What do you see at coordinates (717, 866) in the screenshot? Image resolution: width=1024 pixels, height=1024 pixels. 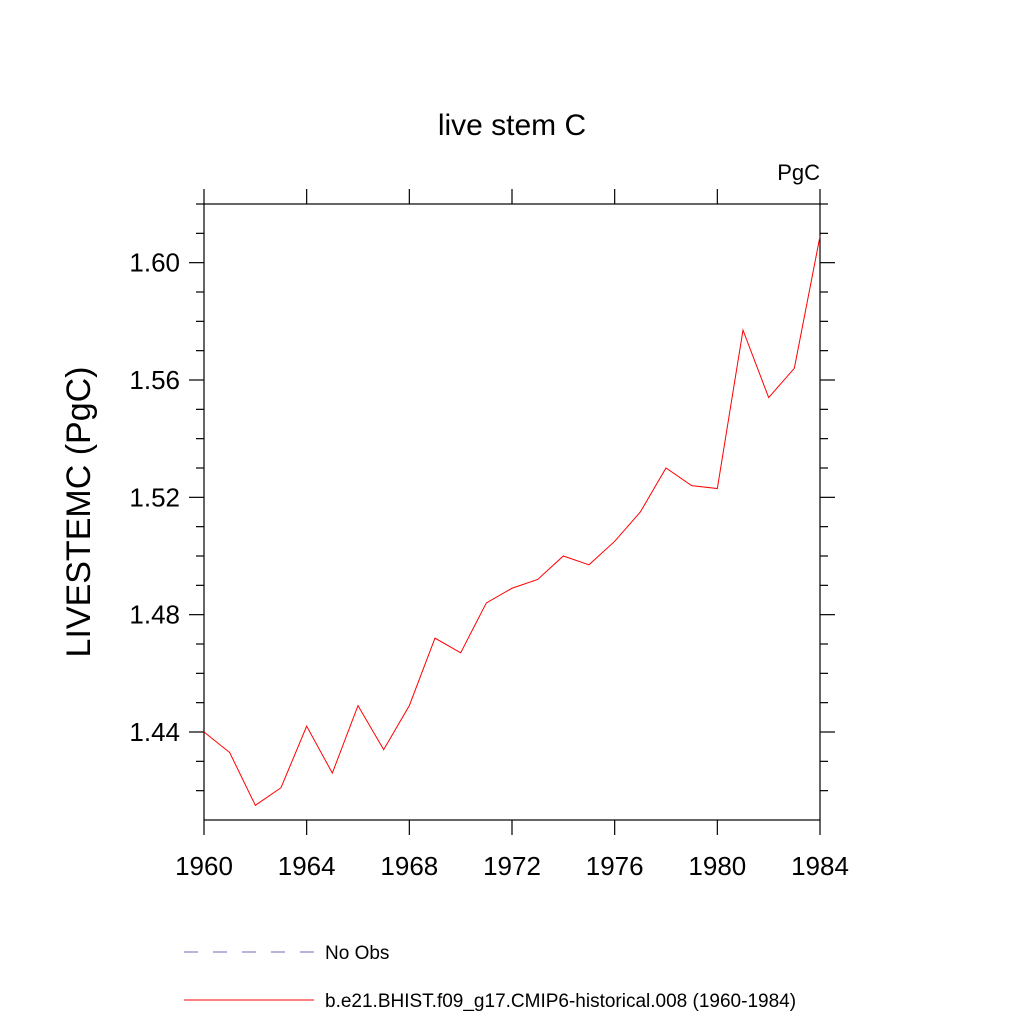 I see `x-tick-label: 1980` at bounding box center [717, 866].